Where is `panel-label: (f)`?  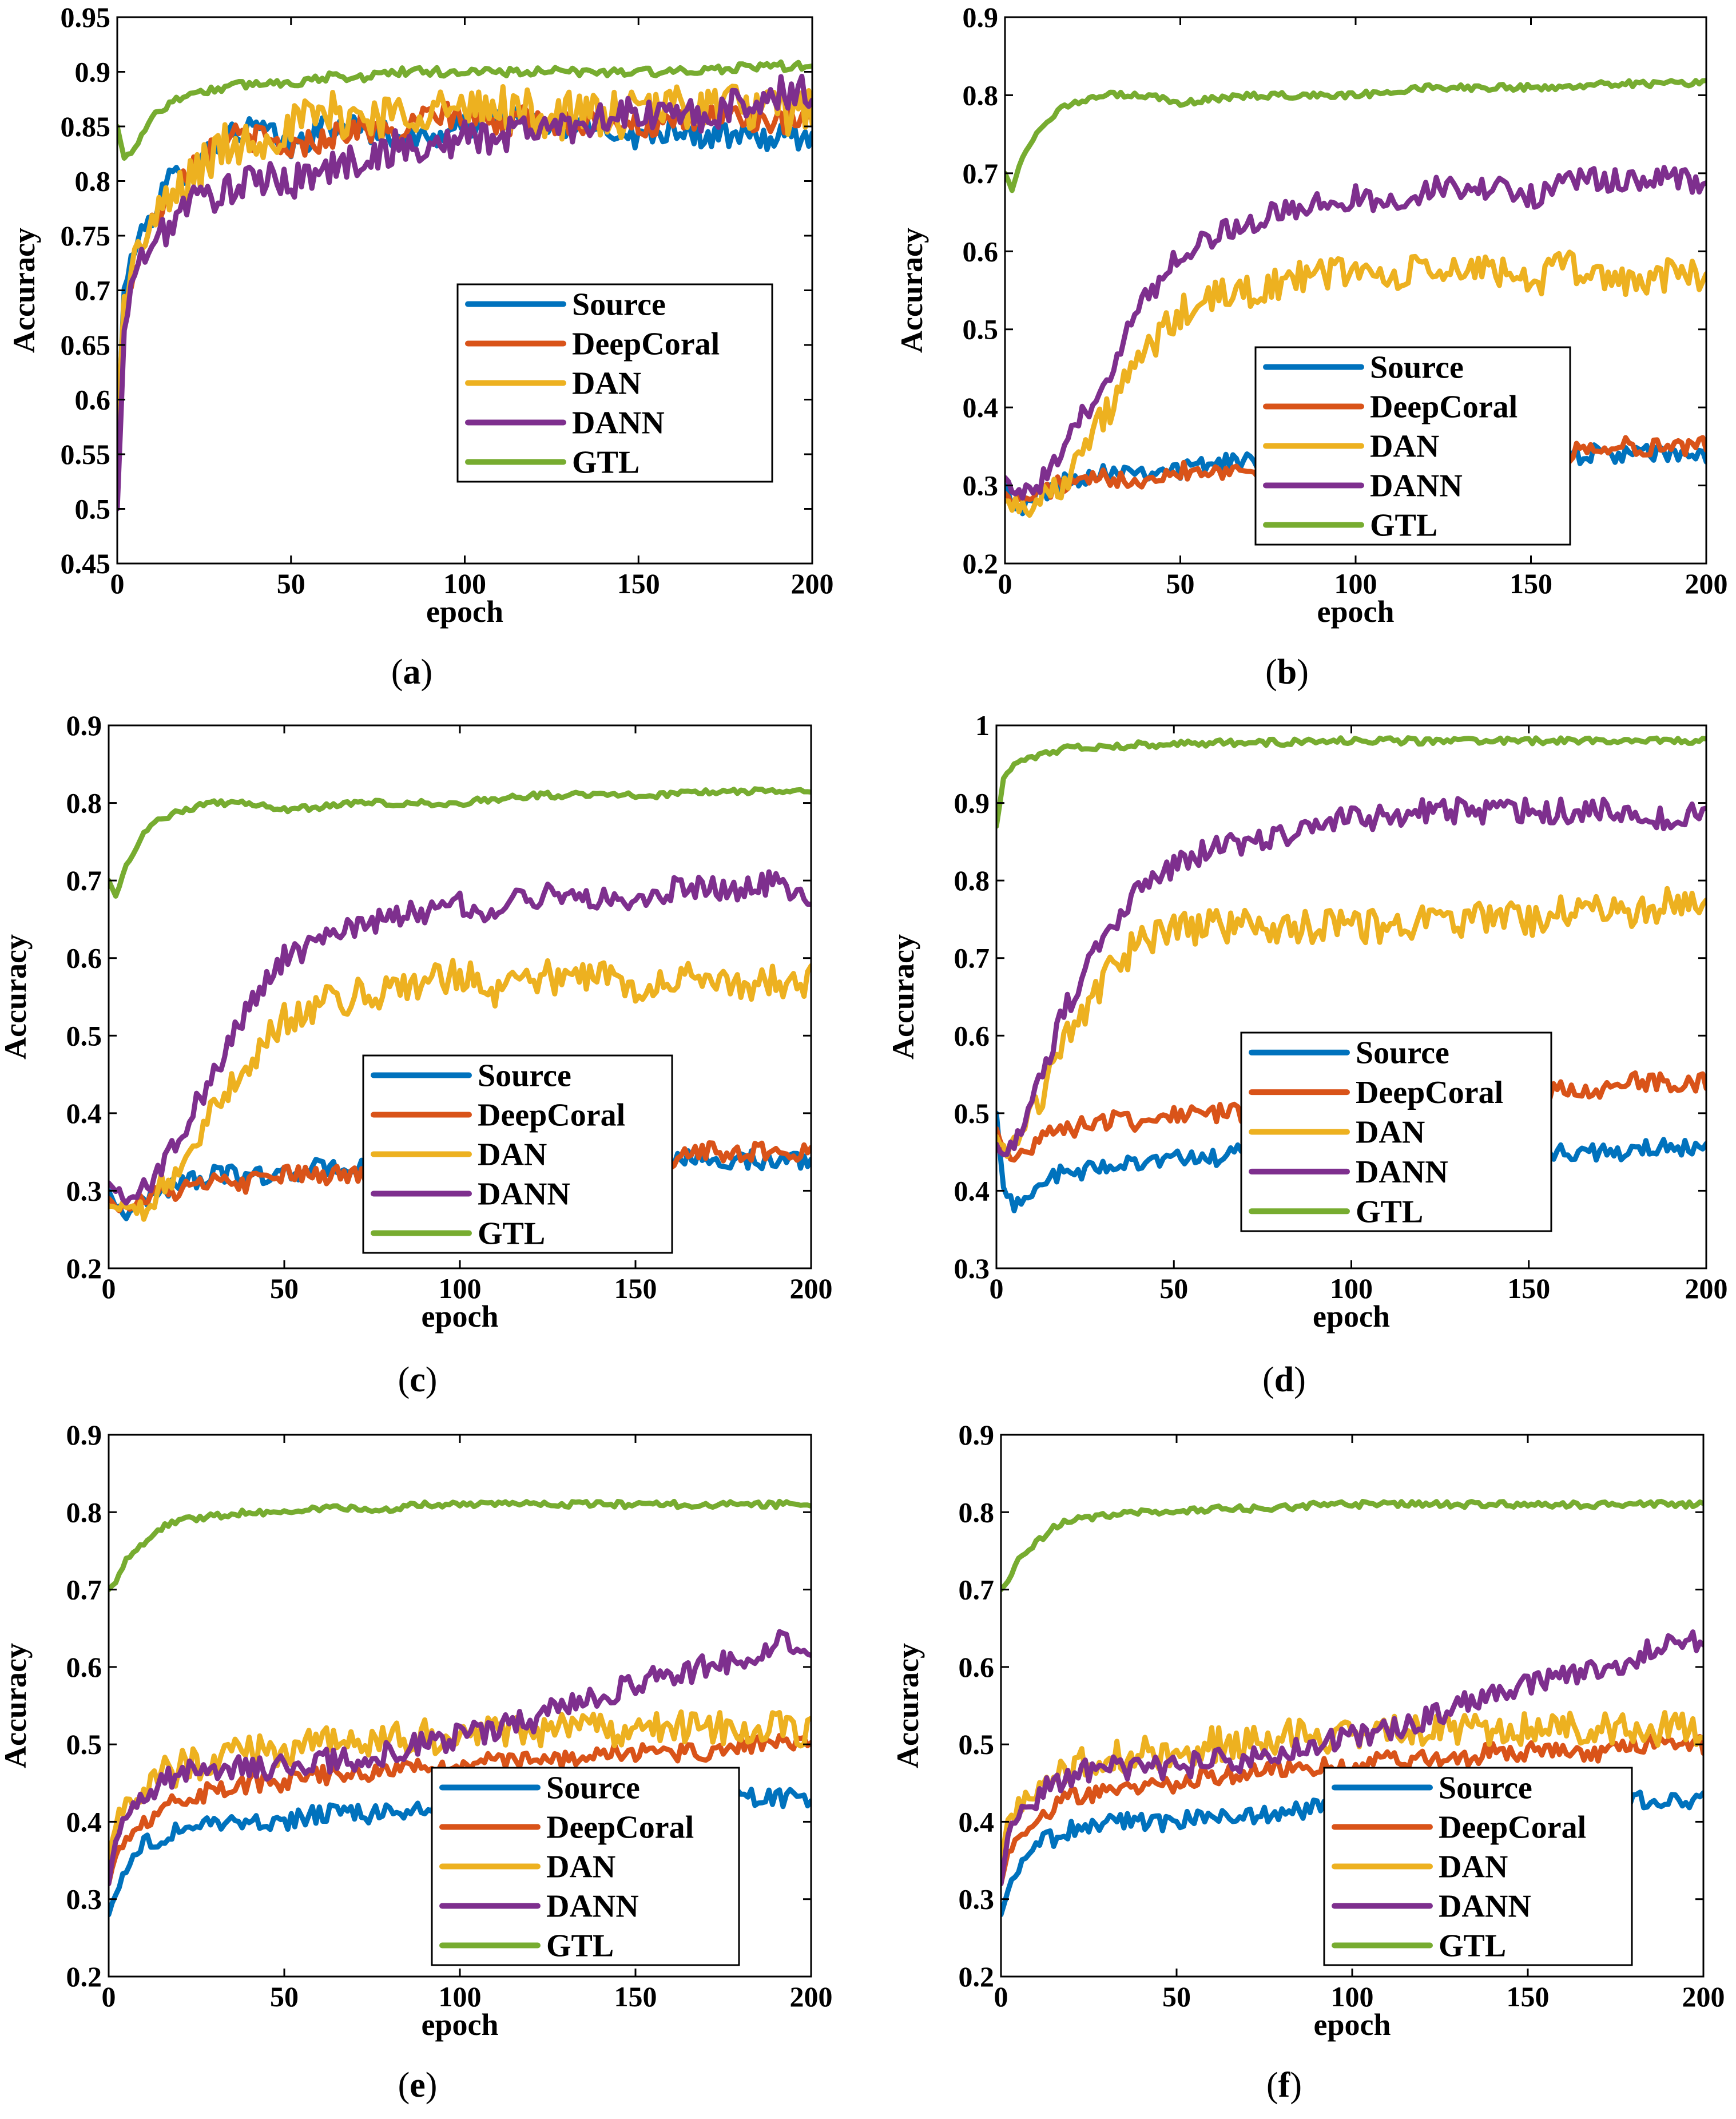
panel-label: (f) is located at coordinates (1284, 2085).